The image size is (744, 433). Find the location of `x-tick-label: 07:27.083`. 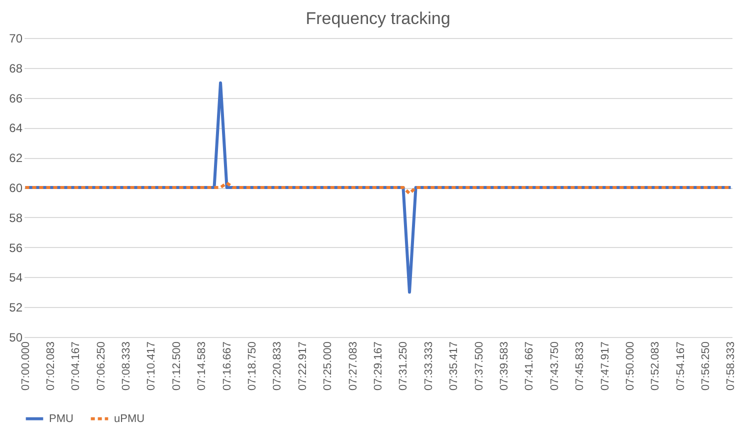

x-tick-label: 07:27.083 is located at coordinates (353, 366).